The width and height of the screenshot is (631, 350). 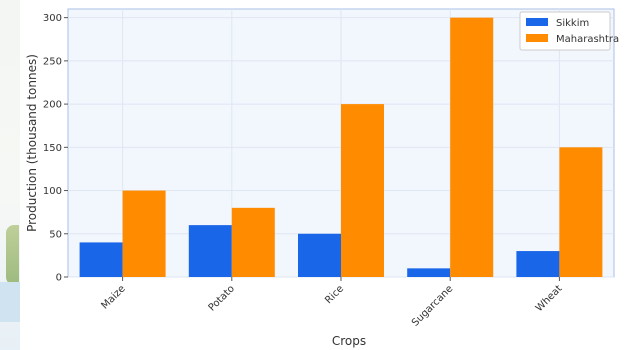 What do you see at coordinates (319, 255) in the screenshot?
I see `bar-sikkim-rice` at bounding box center [319, 255].